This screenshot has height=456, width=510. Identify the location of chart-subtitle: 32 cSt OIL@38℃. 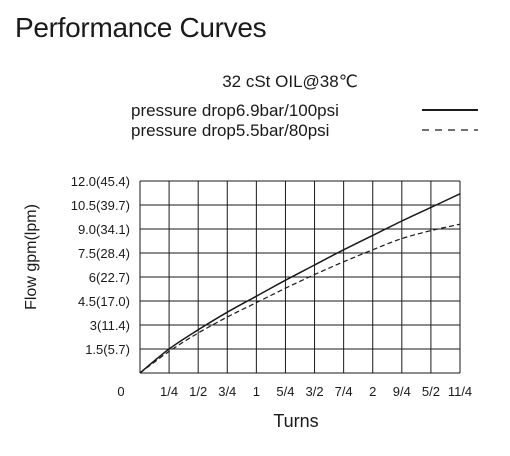
(290, 81).